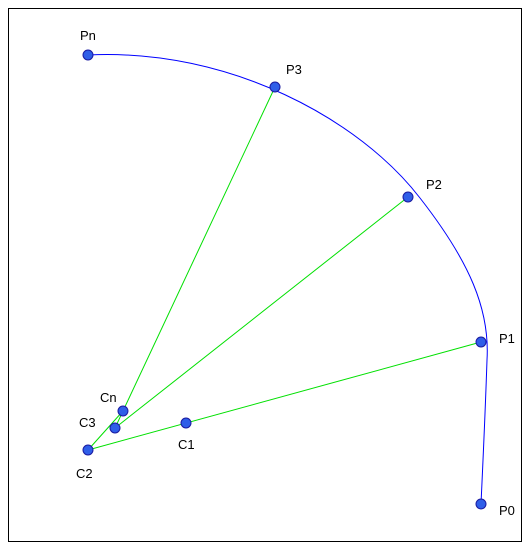 This screenshot has width=530, height=545. I want to click on point-c1, so click(186, 423).